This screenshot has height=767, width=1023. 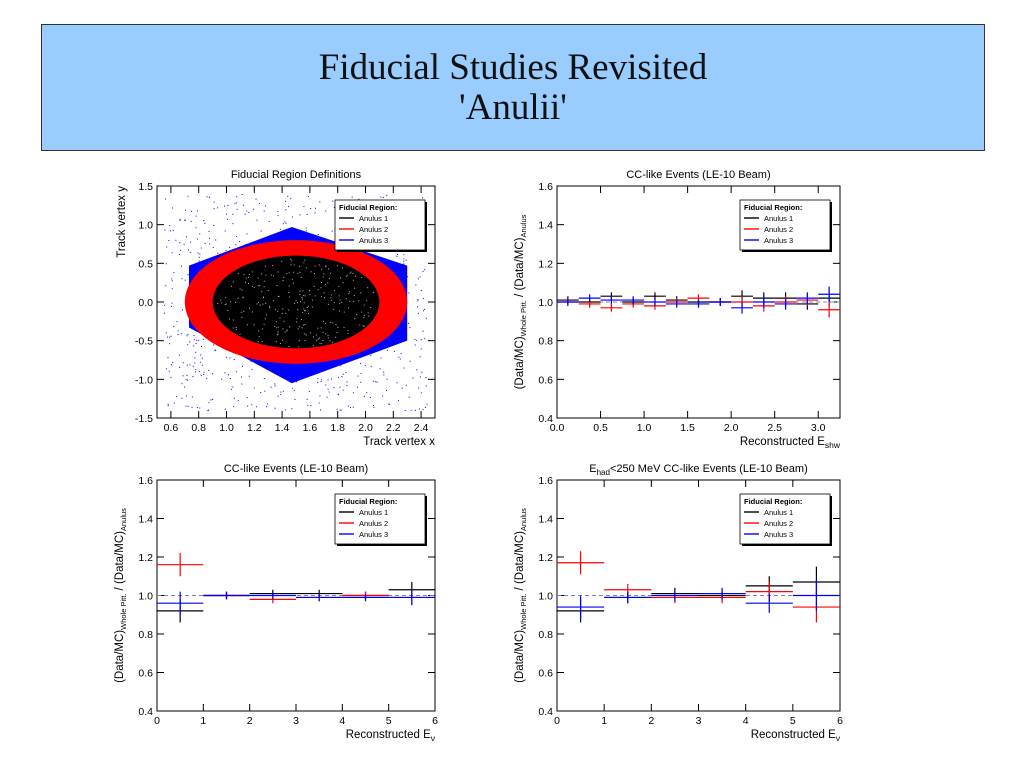 What do you see at coordinates (145, 712) in the screenshot?
I see `y-tick-label: 0.4` at bounding box center [145, 712].